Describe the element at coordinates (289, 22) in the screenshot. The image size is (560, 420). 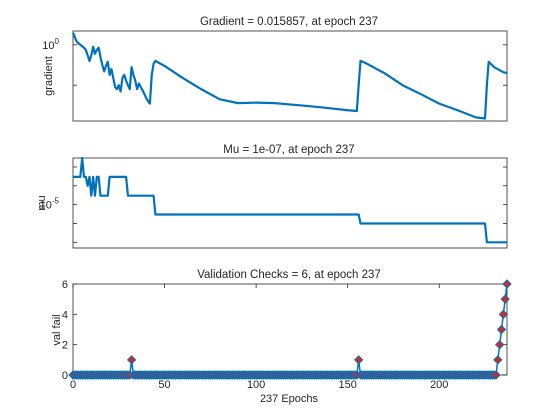
I see `gradient-title: Gradient = 0.015857, at epoch 237` at that location.